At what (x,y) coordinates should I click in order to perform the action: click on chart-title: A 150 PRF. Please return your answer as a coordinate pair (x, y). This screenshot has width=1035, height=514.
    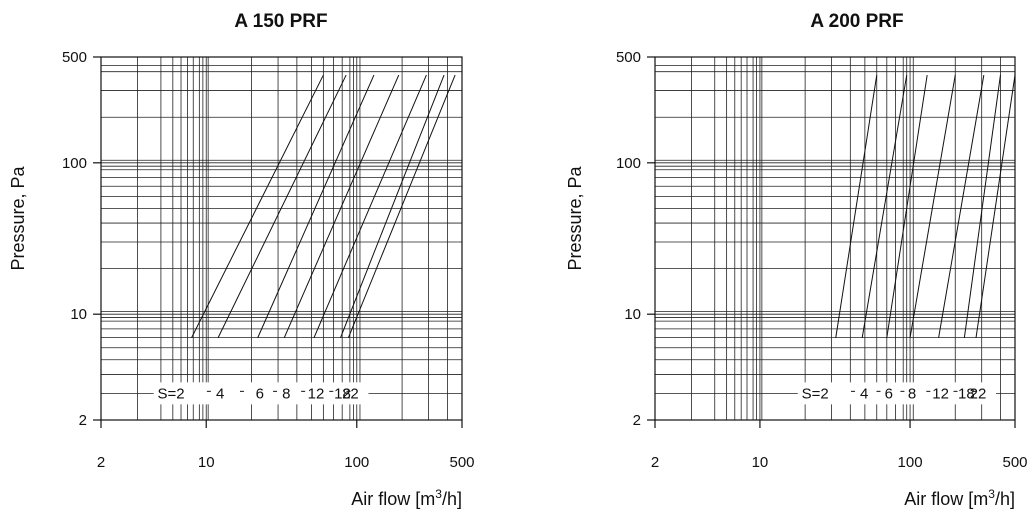
    Looking at the image, I should click on (280, 21).